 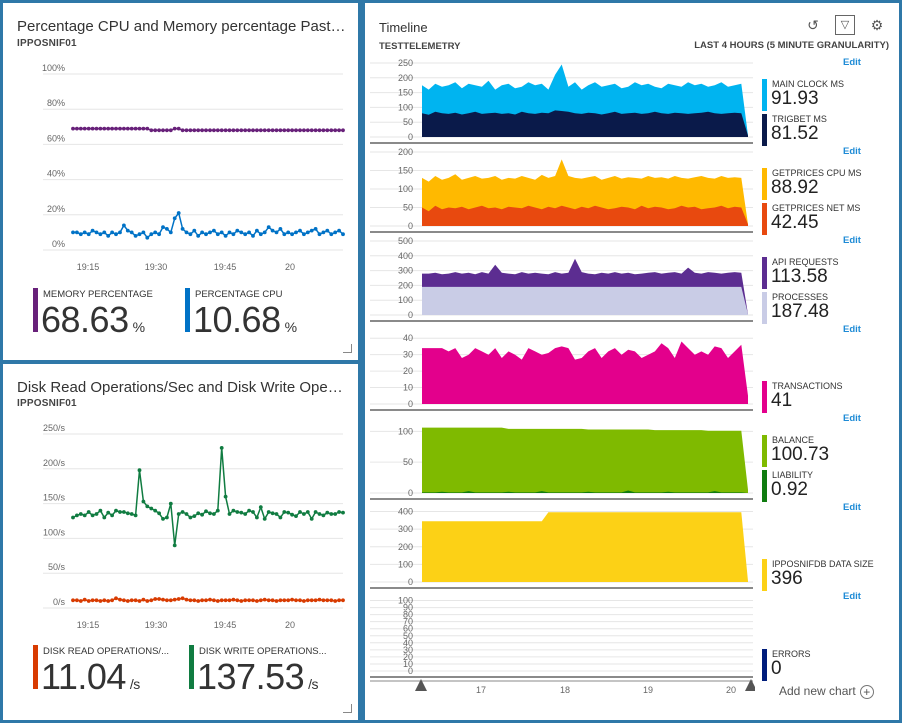 I want to click on metric-value: 0, so click(x=776, y=668).